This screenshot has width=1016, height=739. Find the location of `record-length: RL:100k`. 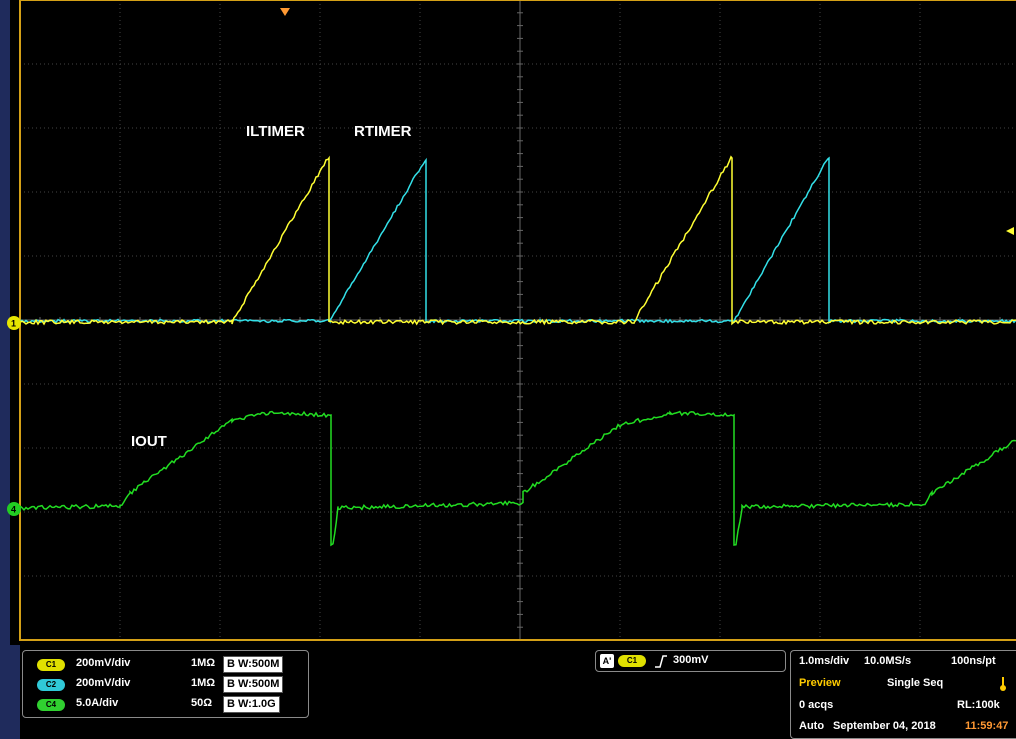

record-length: RL:100k is located at coordinates (978, 705).